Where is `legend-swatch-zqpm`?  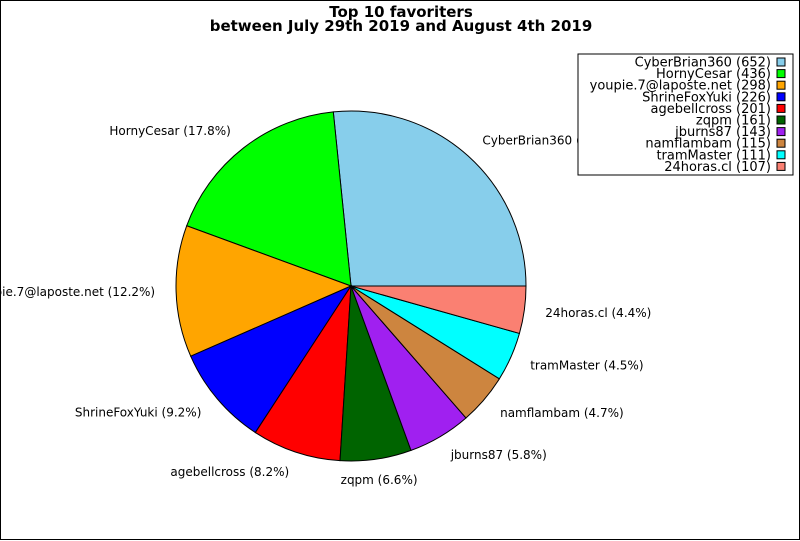 legend-swatch-zqpm is located at coordinates (781, 120).